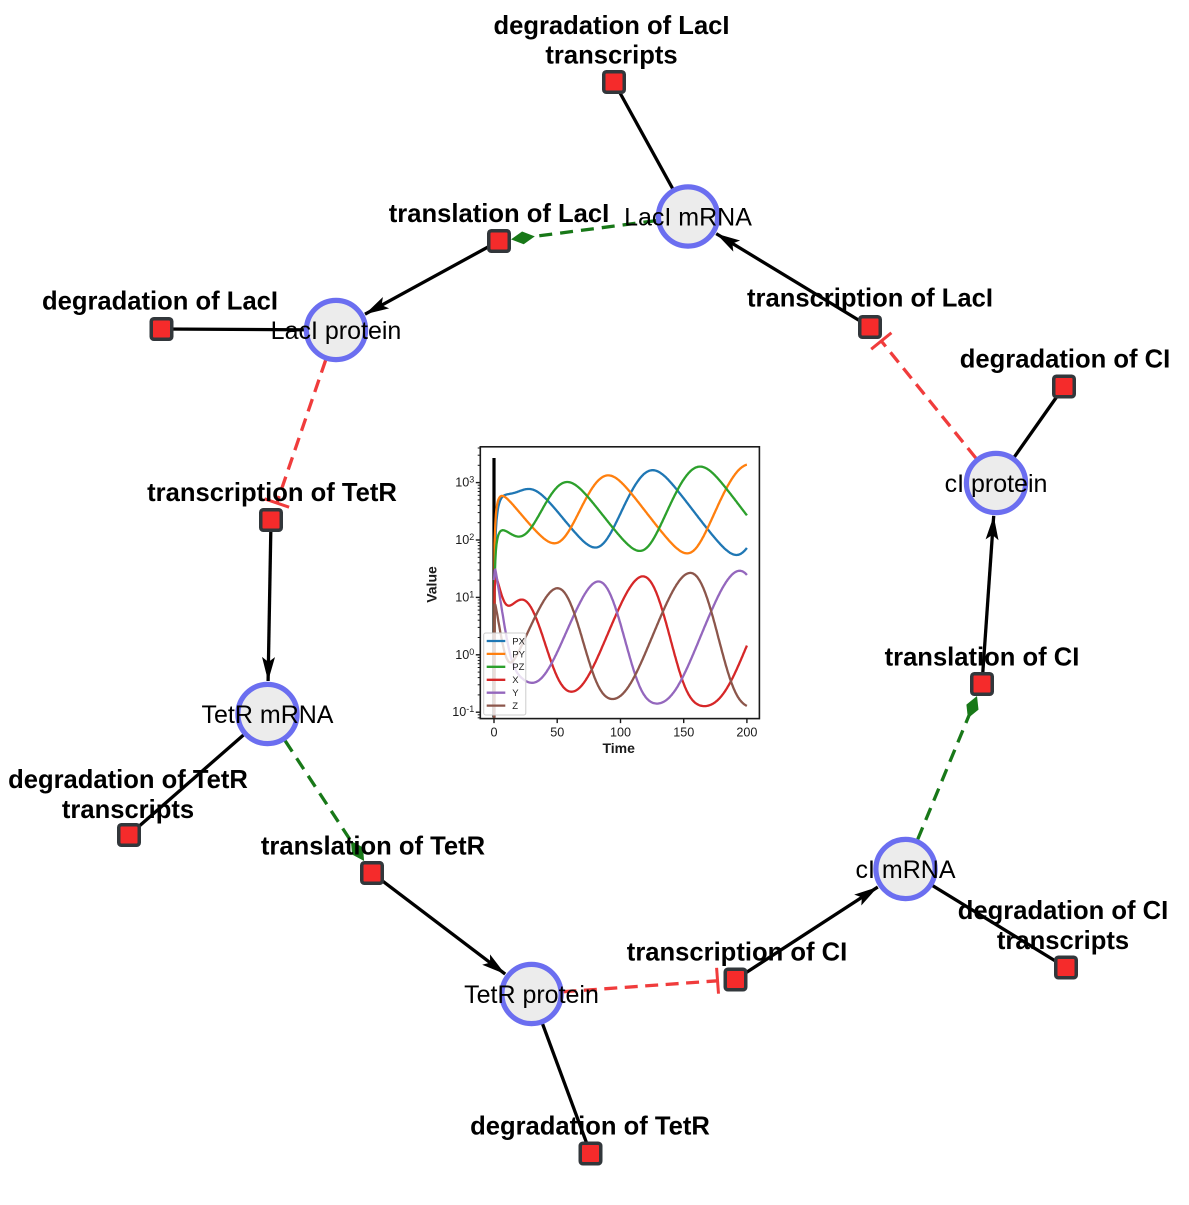 The image size is (1189, 1205). I want to click on svg-text: 200, so click(746, 733).